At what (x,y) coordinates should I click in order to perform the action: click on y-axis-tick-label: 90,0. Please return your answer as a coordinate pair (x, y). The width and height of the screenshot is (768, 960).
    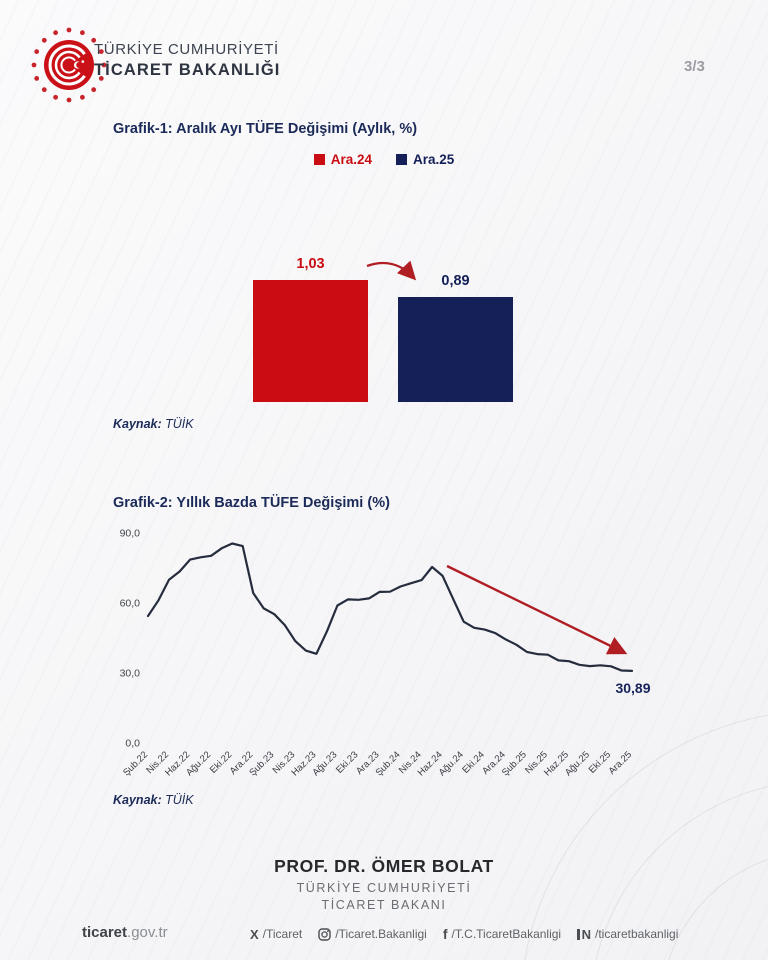
    Looking at the image, I should click on (130, 534).